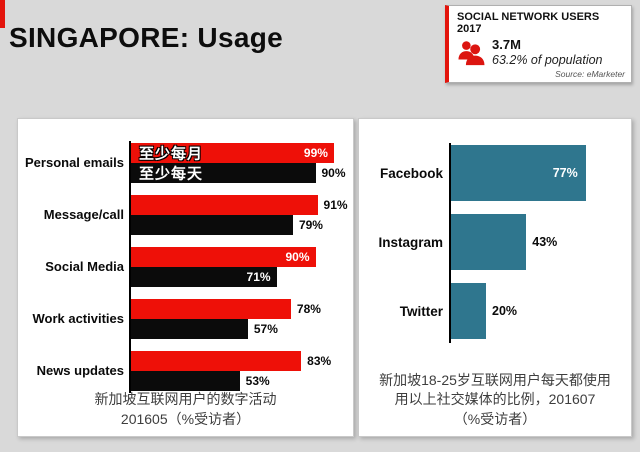 The image size is (640, 452). I want to click on chart-row-instagram: Instagram 43%, so click(495, 242).